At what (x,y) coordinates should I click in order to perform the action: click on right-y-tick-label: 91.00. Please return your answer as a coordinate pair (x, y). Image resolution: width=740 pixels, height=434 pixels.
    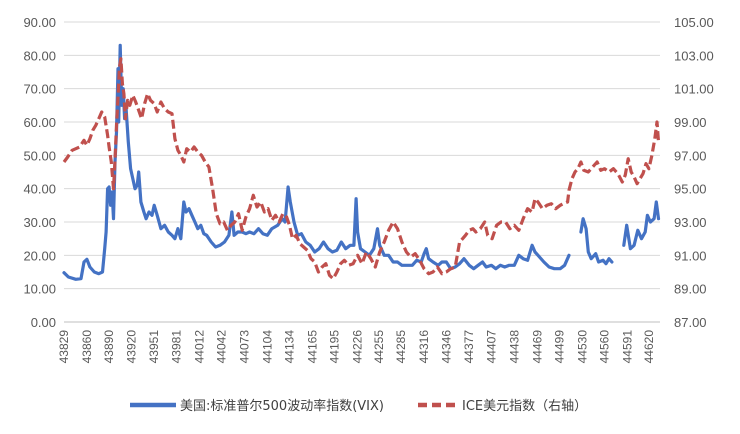
    Looking at the image, I should click on (690, 255).